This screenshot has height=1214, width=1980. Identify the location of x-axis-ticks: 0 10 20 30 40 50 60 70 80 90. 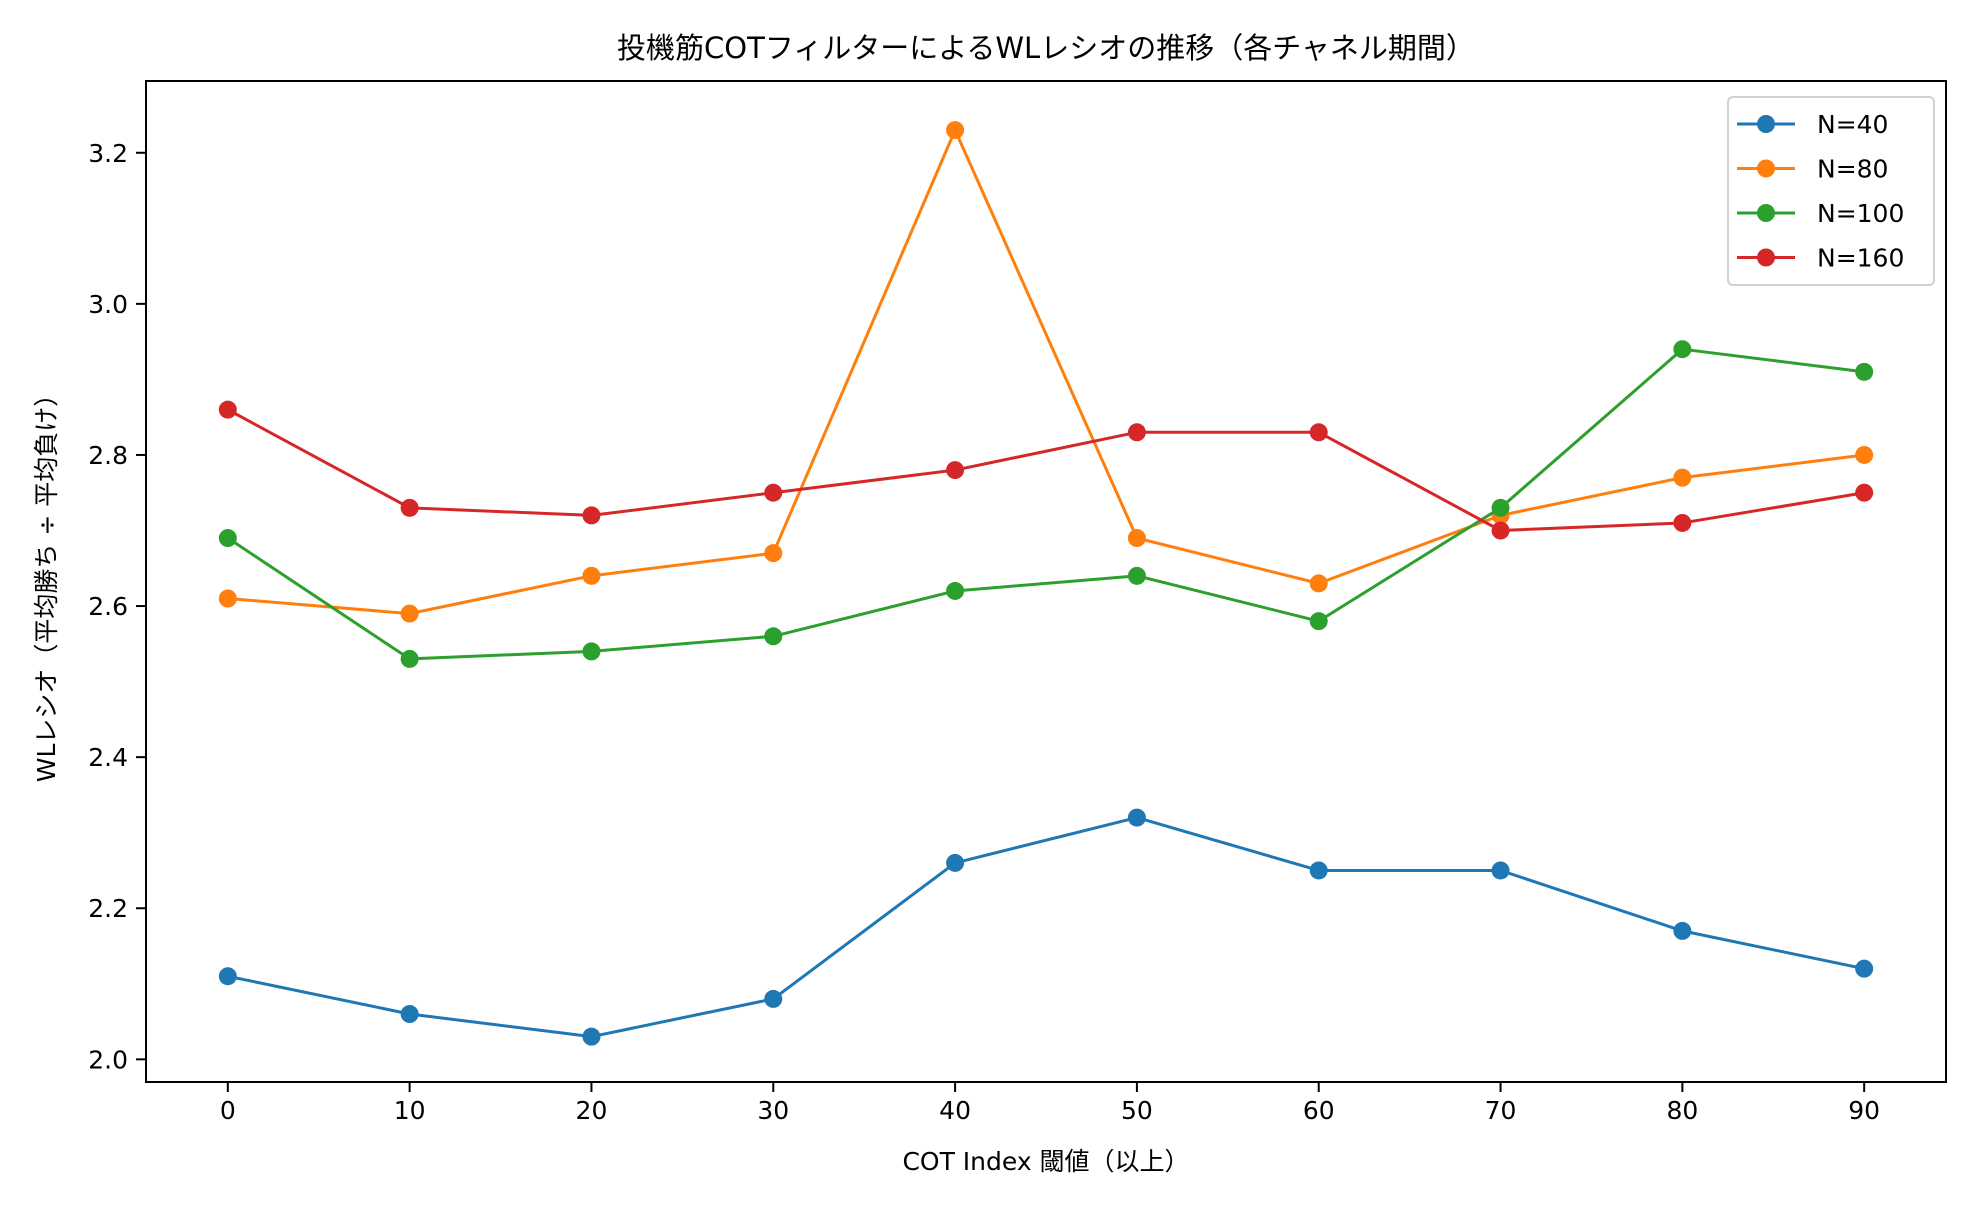
(1050, 1103).